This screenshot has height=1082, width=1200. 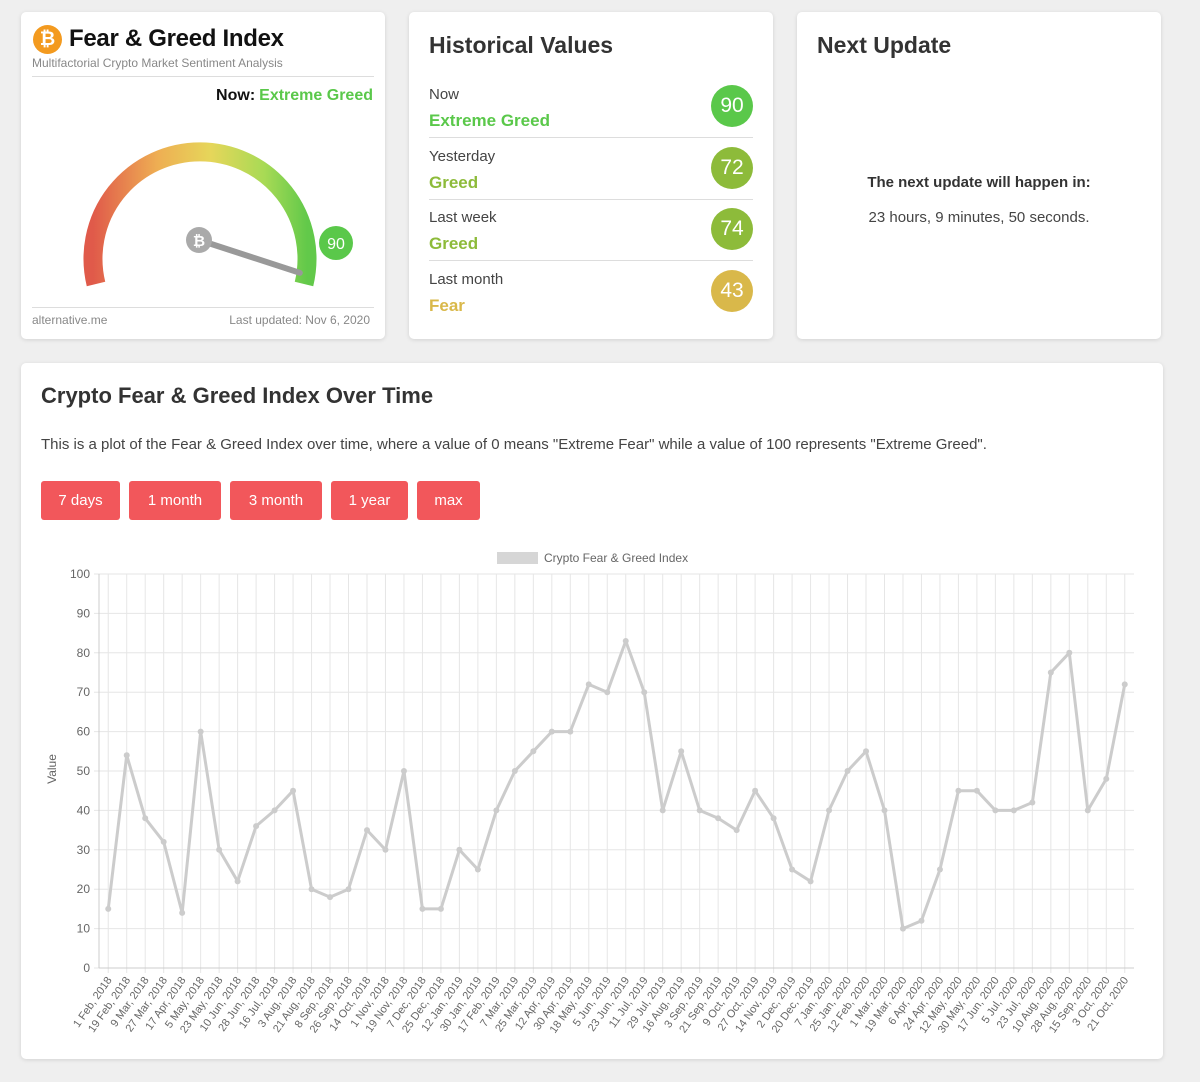 I want to click on history-label: Now, so click(x=444, y=94).